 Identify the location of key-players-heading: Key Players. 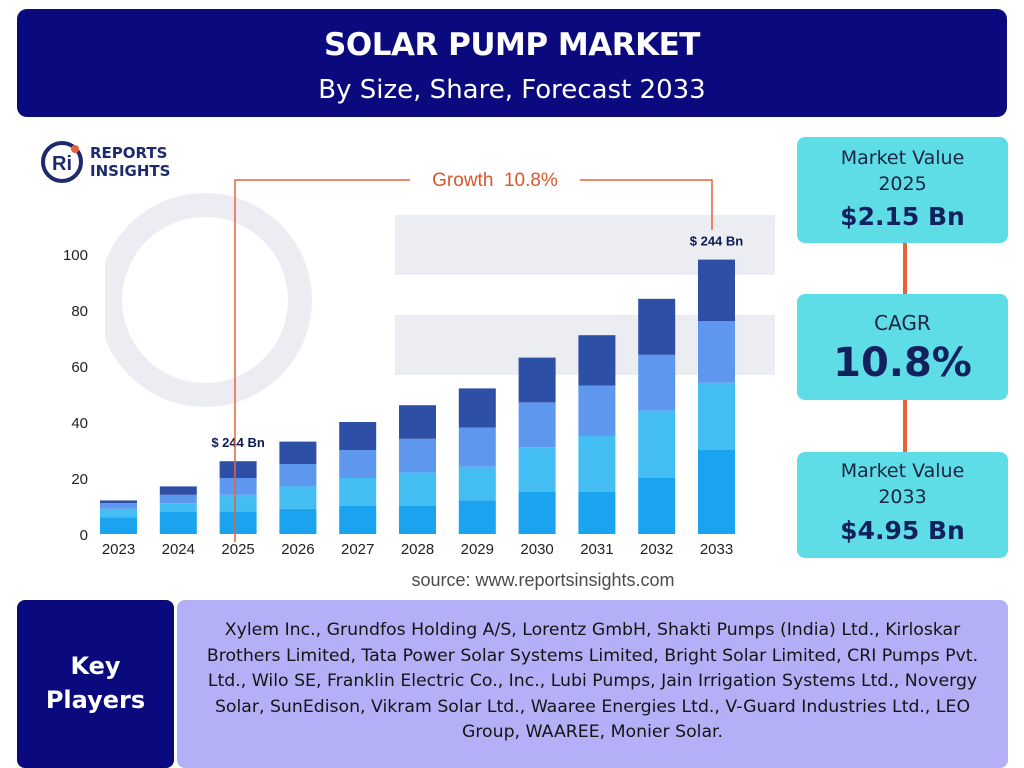
(95, 684).